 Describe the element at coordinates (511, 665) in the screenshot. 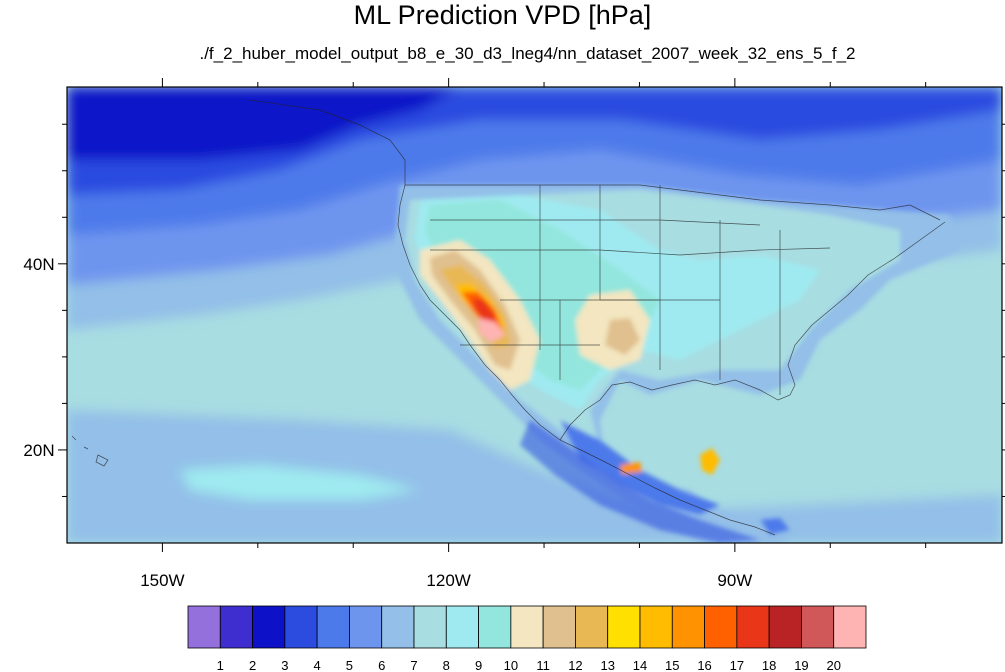

I see `colorbar-level-label: 10` at that location.